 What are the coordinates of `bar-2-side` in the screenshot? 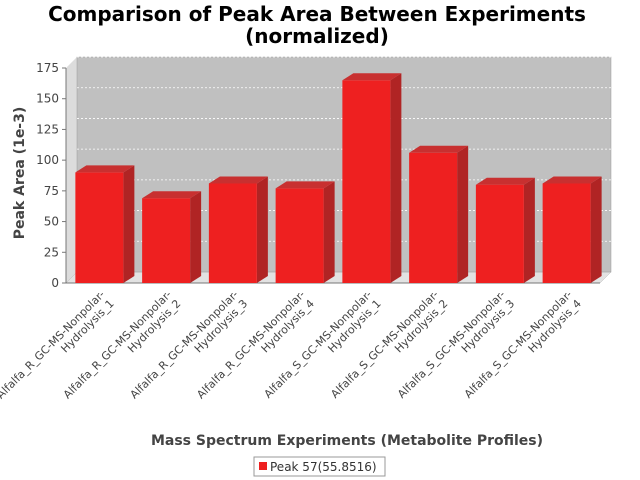 It's located at (196, 237).